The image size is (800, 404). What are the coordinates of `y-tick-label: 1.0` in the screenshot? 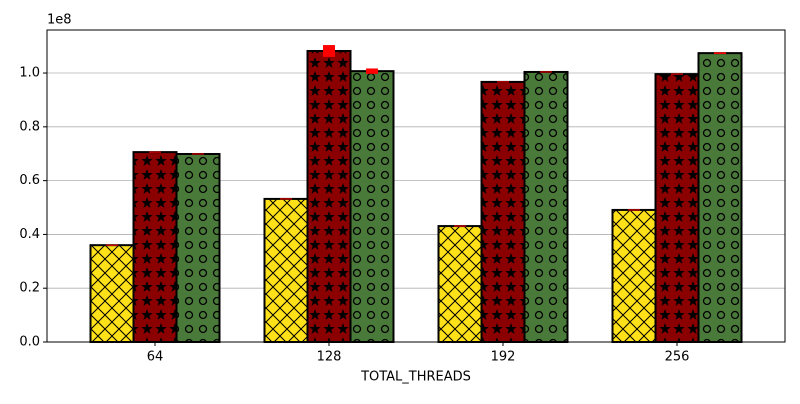 It's located at (29, 73).